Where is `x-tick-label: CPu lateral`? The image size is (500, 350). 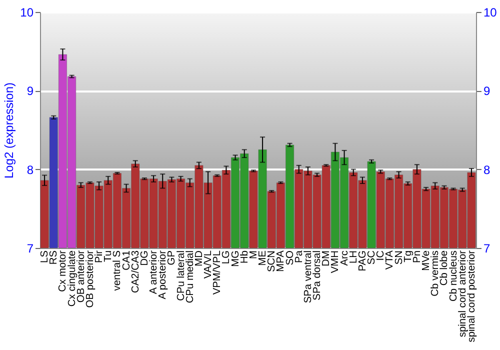 x-tick-label: CPu lateral is located at coordinates (181, 275).